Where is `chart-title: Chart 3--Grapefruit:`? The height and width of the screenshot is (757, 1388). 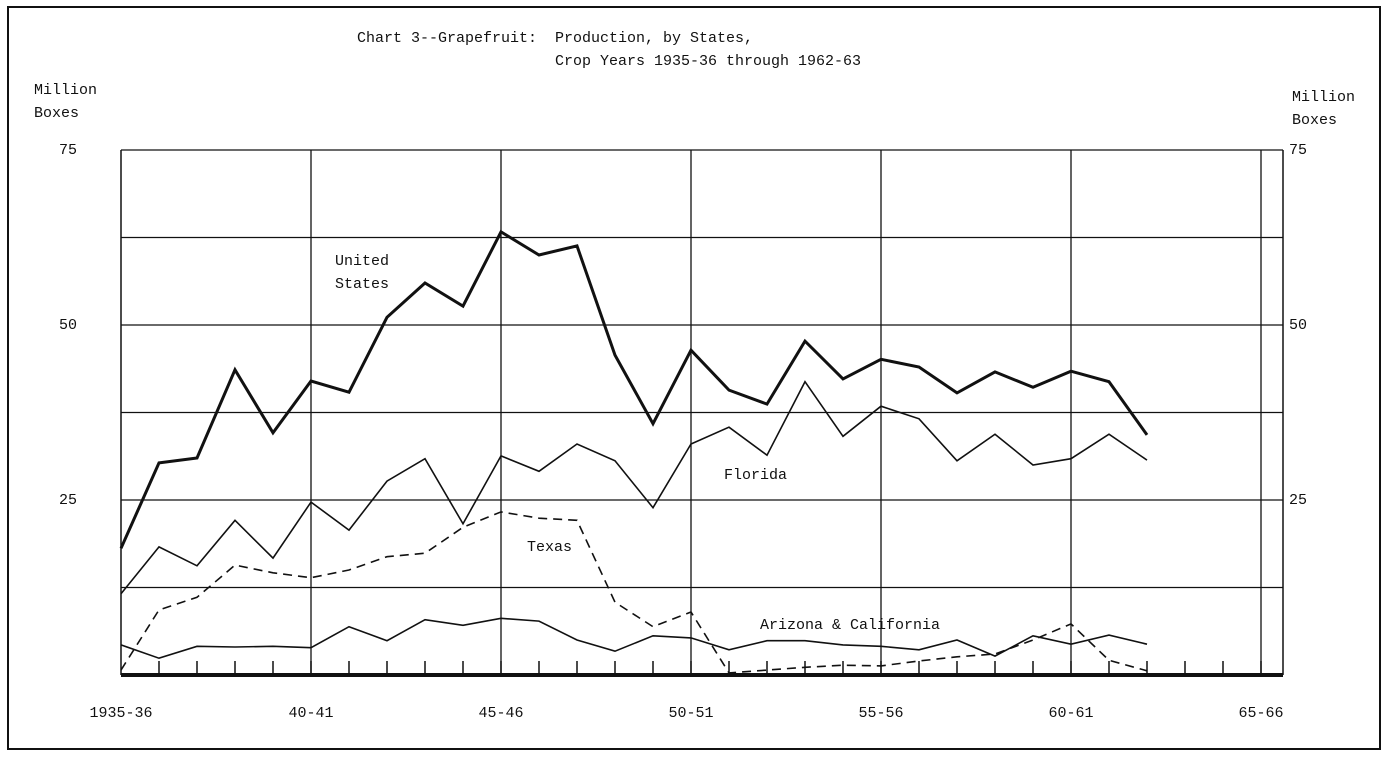
chart-title: Chart 3--Grapefruit: is located at coordinates (447, 38).